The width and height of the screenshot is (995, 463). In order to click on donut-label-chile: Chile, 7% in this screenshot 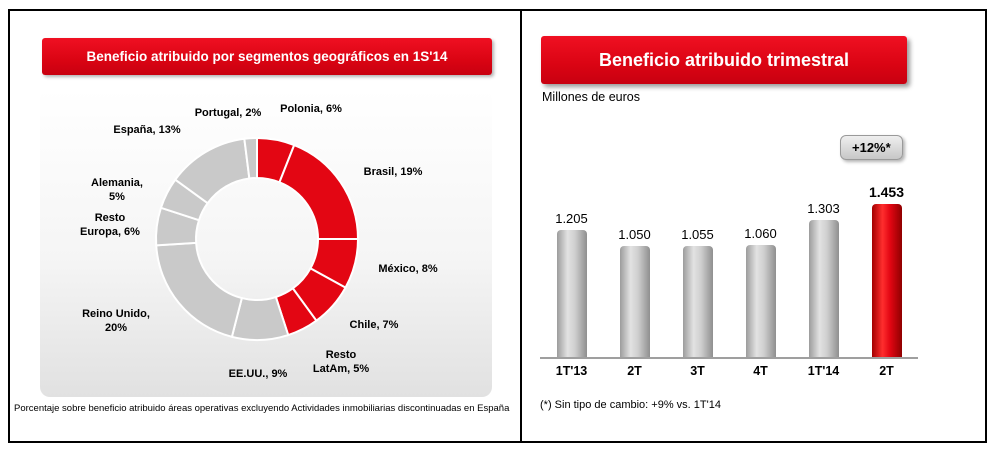, I will do `click(374, 325)`.